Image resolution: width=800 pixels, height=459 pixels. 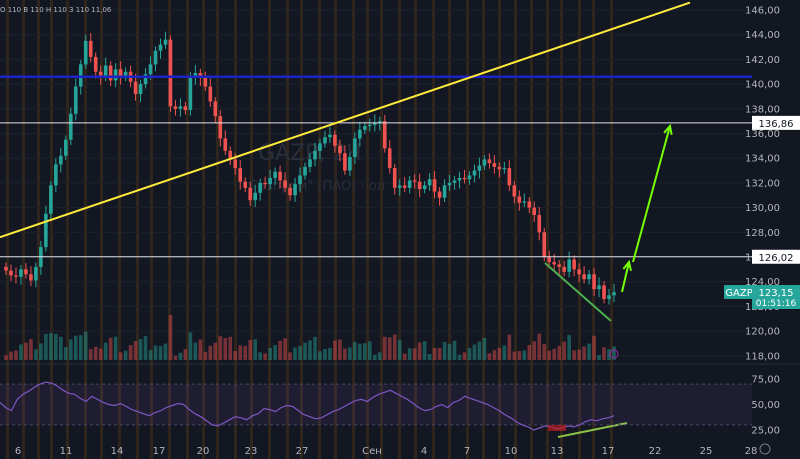 What do you see at coordinates (776, 124) in the screenshot?
I see `level-label-text: 136,86` at bounding box center [776, 124].